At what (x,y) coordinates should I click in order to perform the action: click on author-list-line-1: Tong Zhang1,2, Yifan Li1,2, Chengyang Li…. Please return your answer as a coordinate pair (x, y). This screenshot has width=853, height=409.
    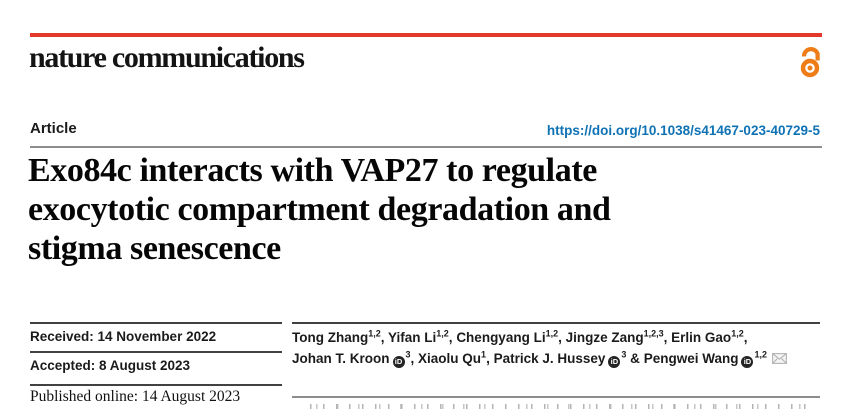
    Looking at the image, I should click on (520, 336).